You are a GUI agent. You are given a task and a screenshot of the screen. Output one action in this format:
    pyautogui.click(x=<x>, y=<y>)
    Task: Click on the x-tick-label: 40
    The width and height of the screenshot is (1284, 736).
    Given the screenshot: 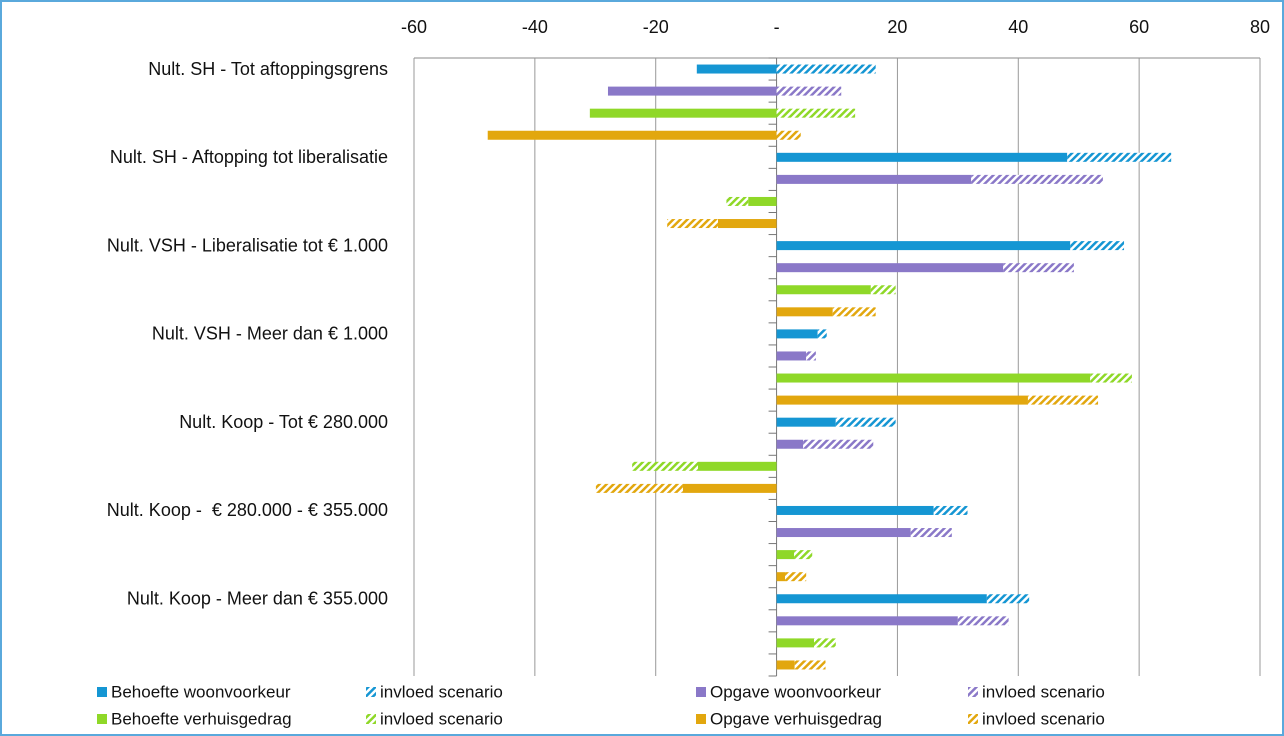 What is the action you would take?
    pyautogui.click(x=1018, y=27)
    